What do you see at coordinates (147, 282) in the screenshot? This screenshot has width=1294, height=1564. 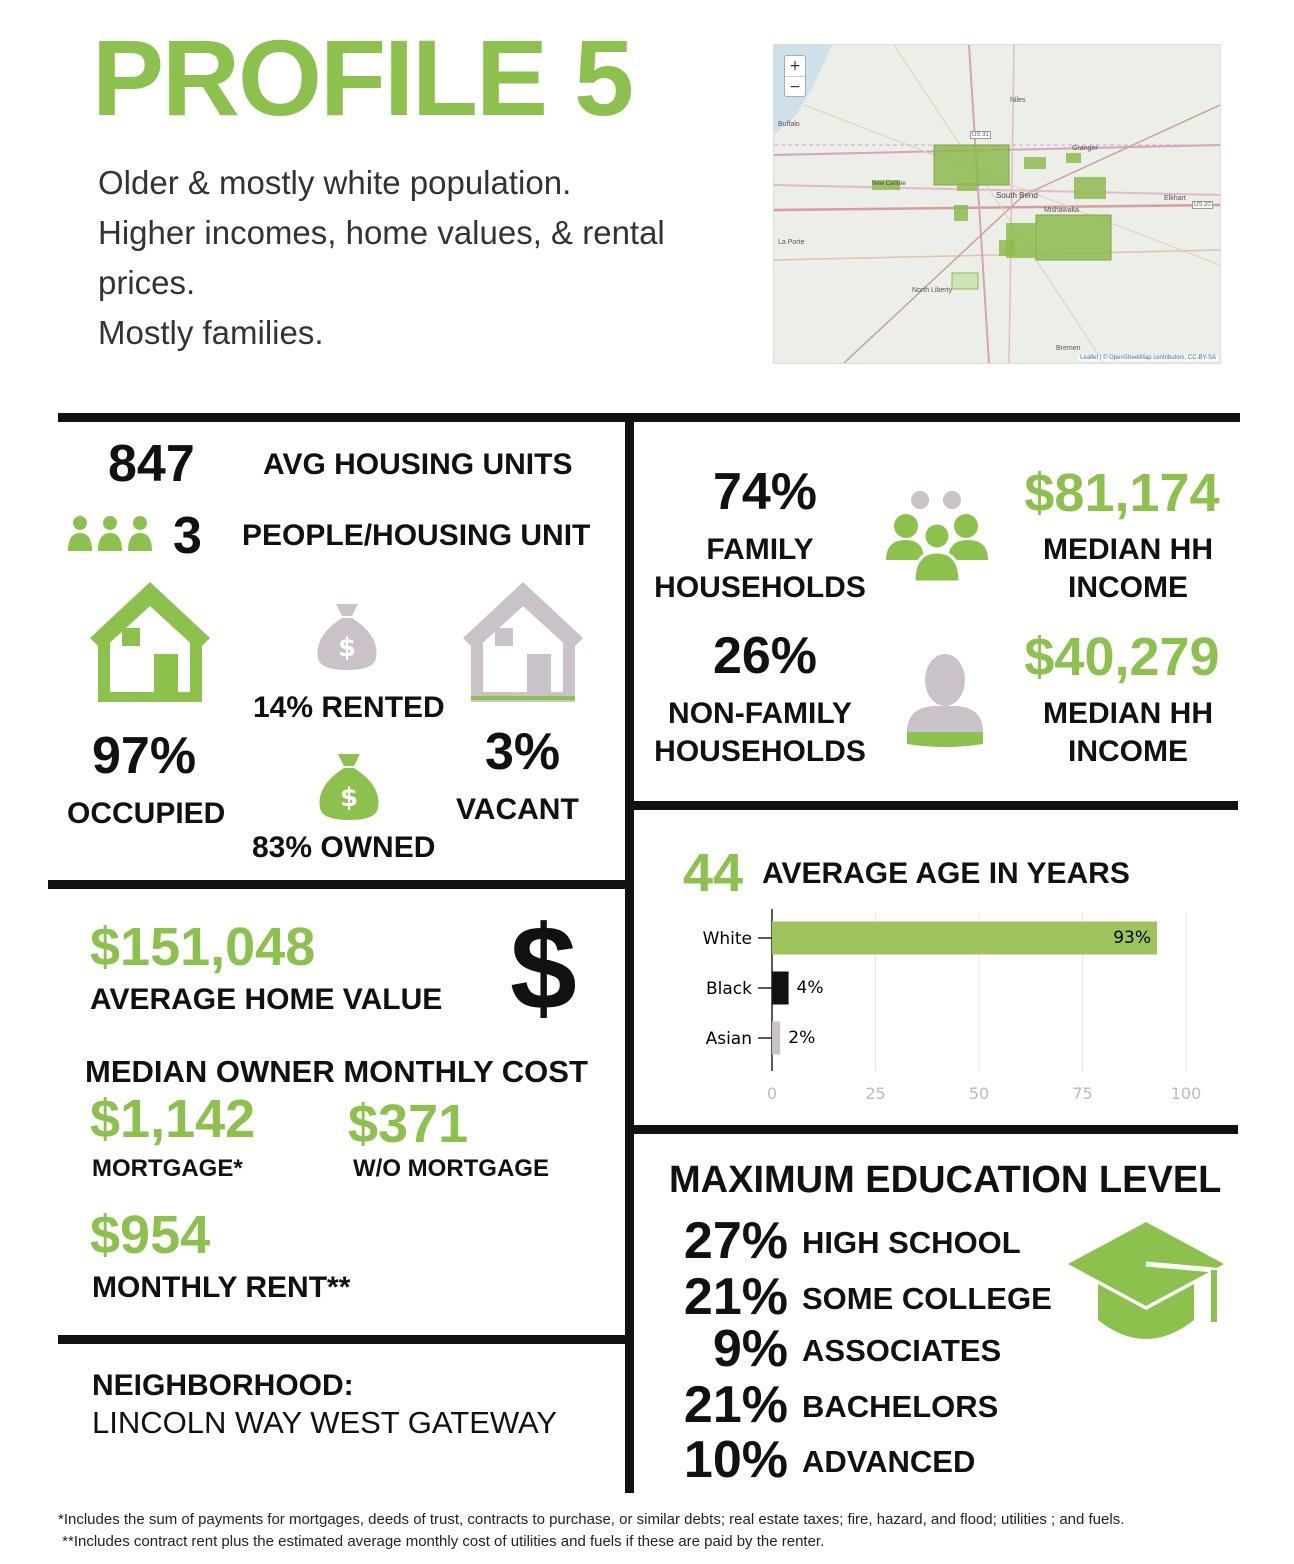 I see `description-line: prices.` at bounding box center [147, 282].